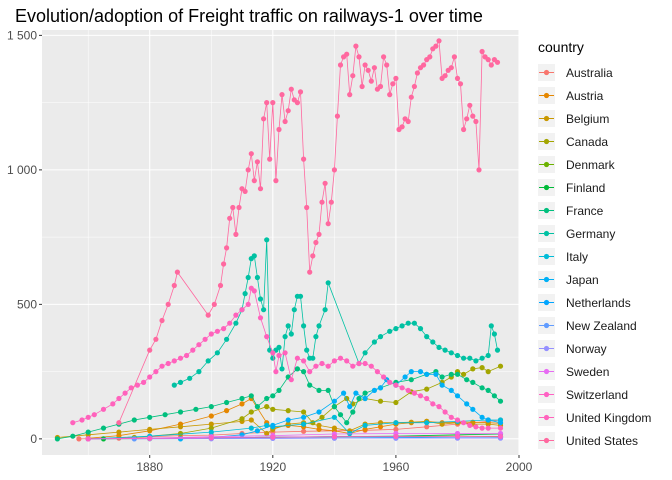 The height and width of the screenshot is (480, 672). Describe the element at coordinates (573, 118) in the screenshot. I see `legend-item: Belgium` at that location.